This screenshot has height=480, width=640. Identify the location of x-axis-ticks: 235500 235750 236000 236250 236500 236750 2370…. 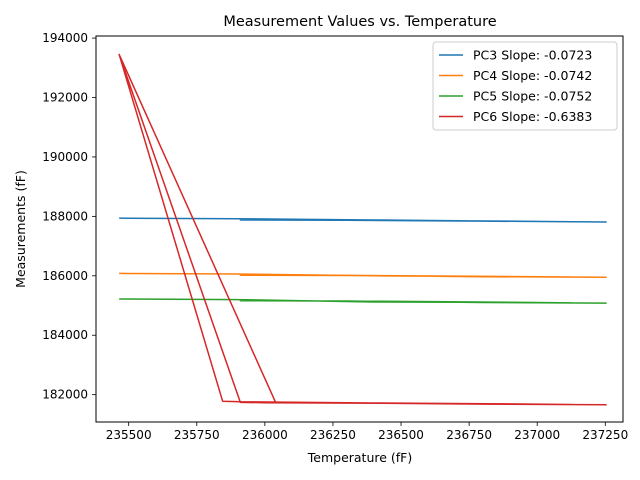
(367, 432).